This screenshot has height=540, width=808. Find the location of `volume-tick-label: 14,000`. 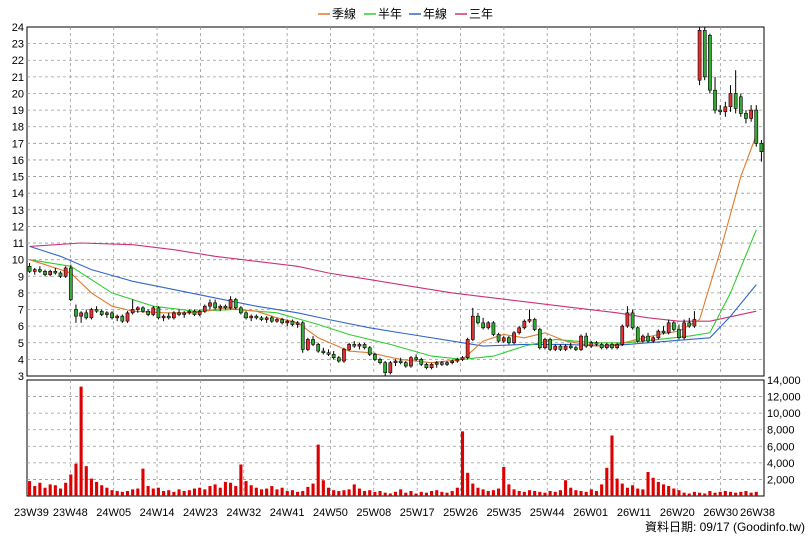

volume-tick-label: 14,000 is located at coordinates (784, 381).